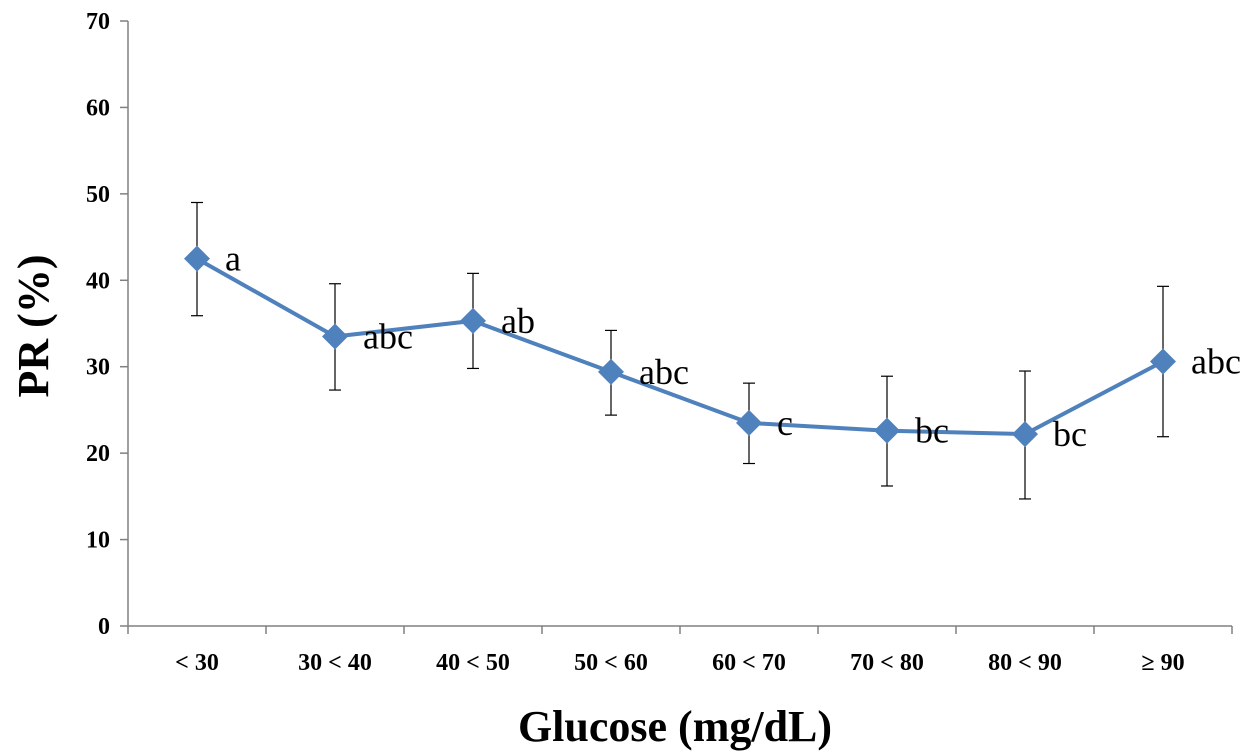  I want to click on y-tick-label: 20, so click(98, 454).